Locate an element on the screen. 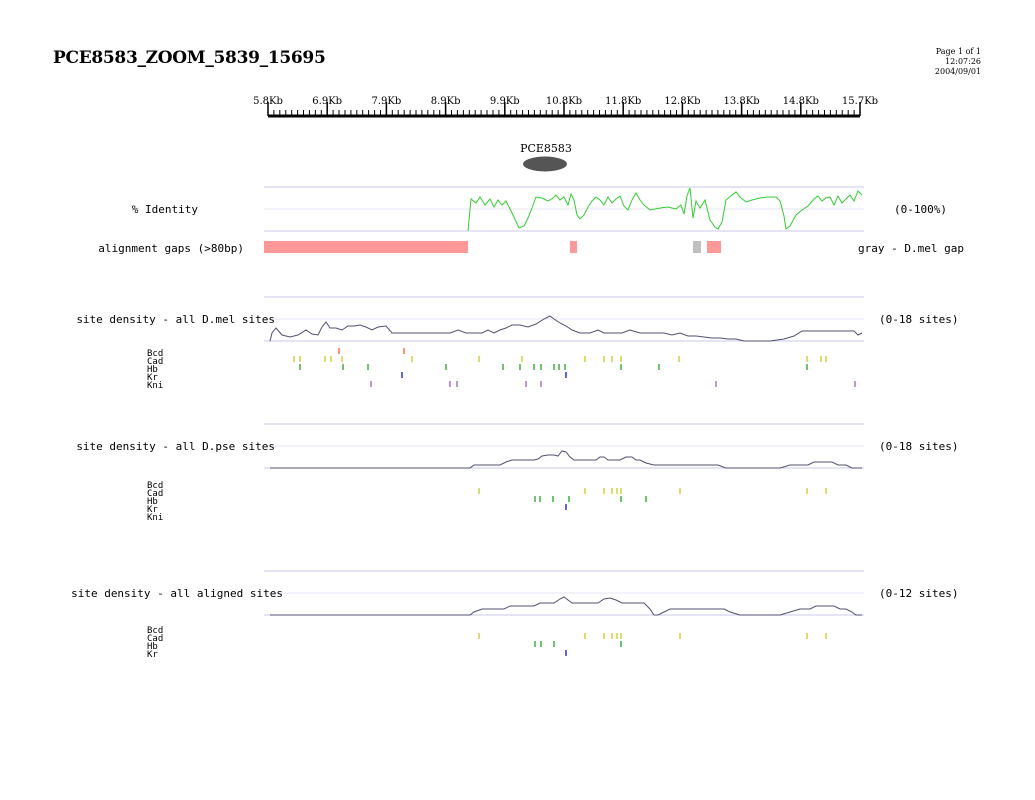  ruler-label: 15.7Kb is located at coordinates (860, 101).